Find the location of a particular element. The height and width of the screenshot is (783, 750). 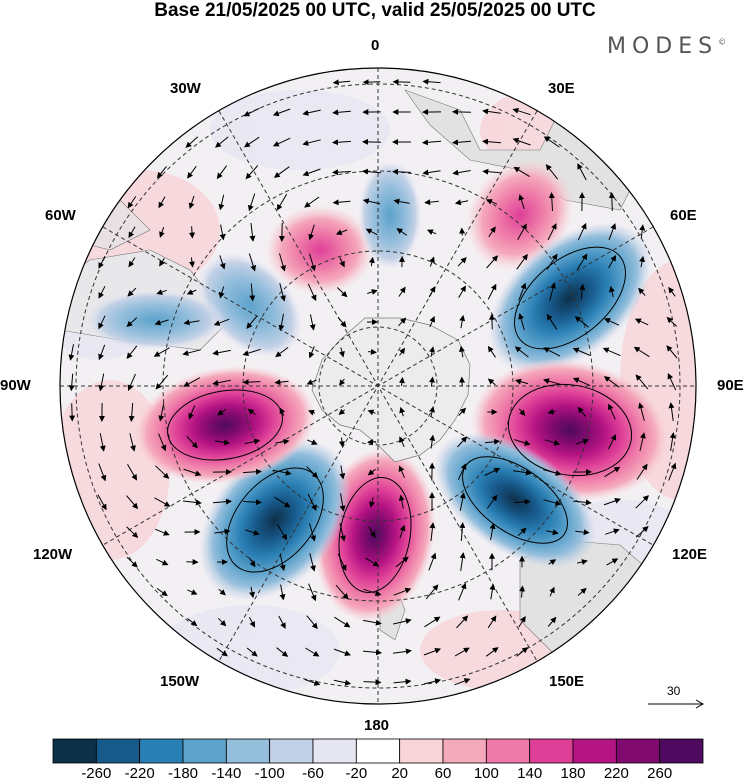

lon-label-180: 180 is located at coordinates (377, 725).